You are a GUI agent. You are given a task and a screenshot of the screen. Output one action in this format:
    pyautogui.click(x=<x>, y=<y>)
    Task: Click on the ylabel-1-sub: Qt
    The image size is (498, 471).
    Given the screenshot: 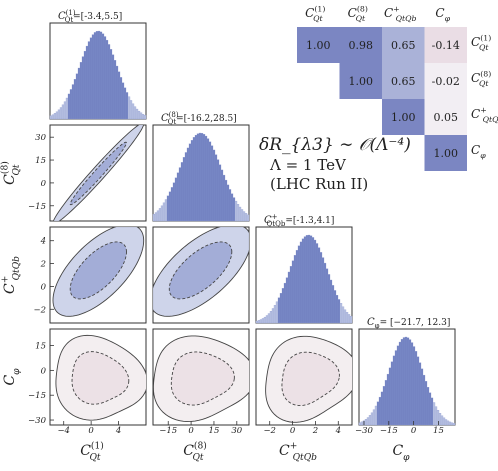 What is the action you would take?
    pyautogui.click(x=17, y=169)
    